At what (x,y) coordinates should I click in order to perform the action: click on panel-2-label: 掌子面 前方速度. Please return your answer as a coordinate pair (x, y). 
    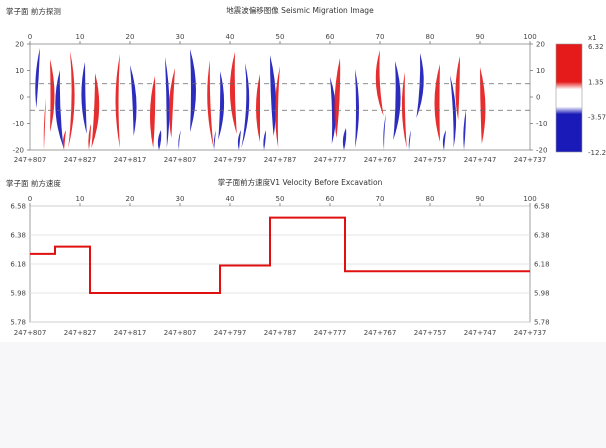
    Looking at the image, I should click on (33, 183).